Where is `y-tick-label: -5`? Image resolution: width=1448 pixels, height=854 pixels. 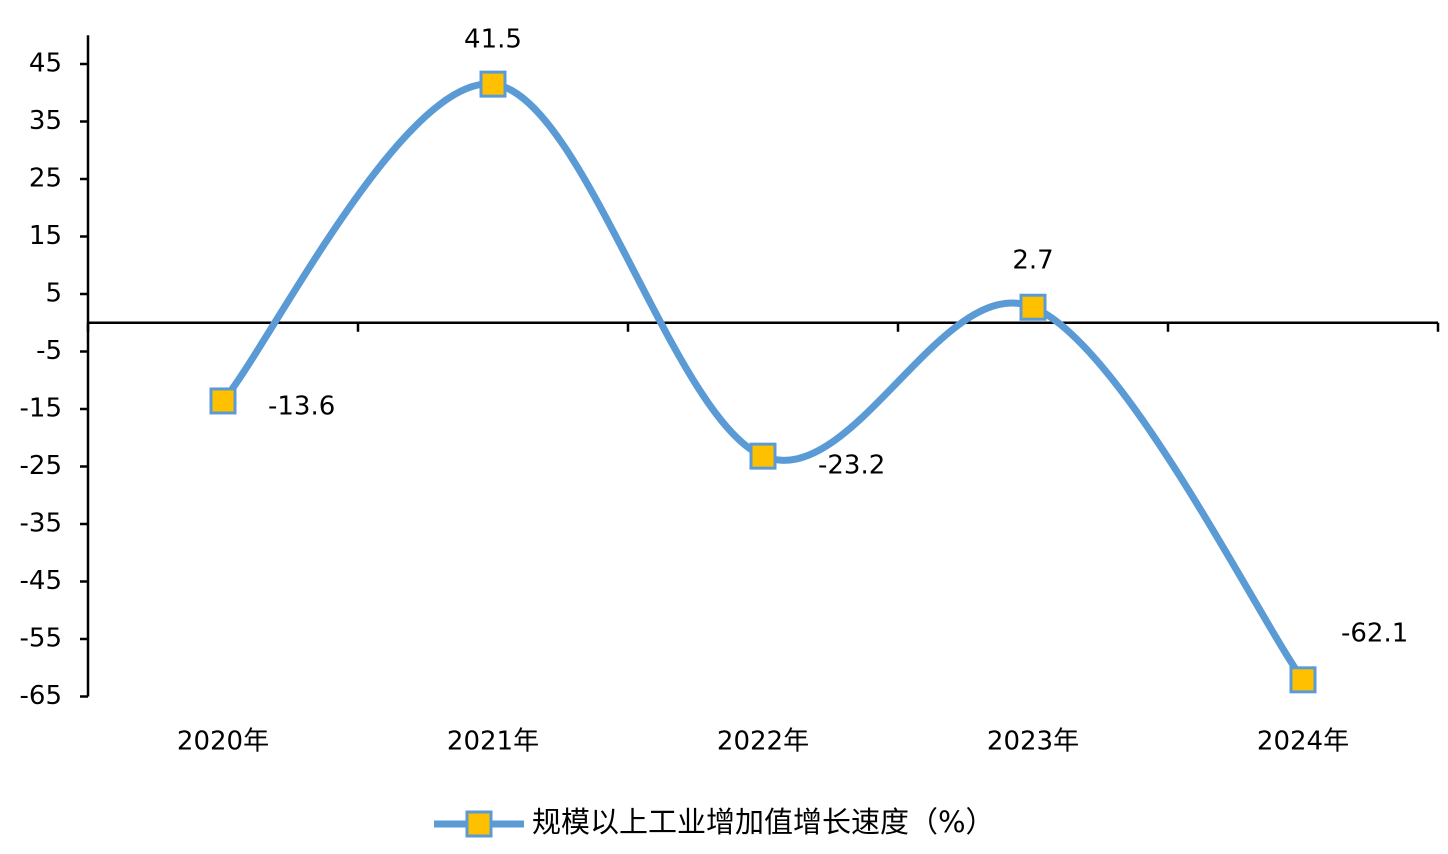
y-tick-label: -5 is located at coordinates (49, 351).